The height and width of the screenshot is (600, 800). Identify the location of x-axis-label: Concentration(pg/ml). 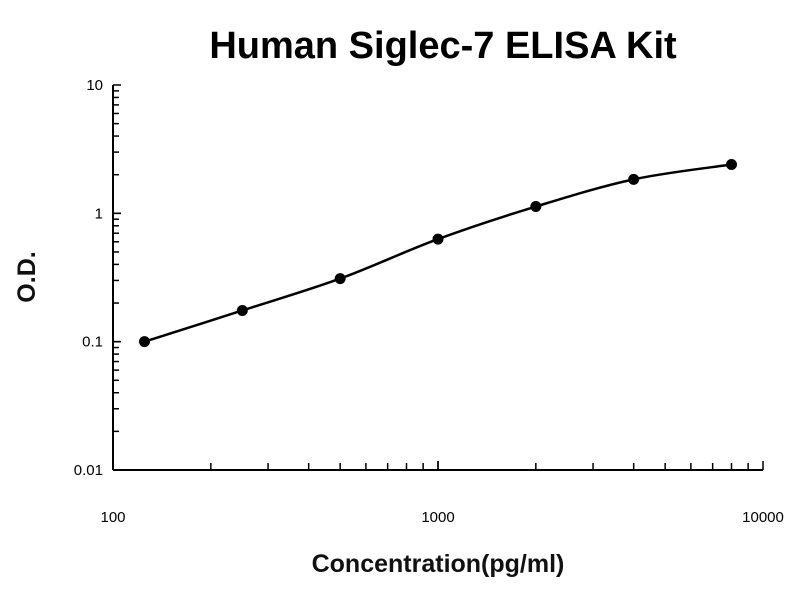
(438, 564).